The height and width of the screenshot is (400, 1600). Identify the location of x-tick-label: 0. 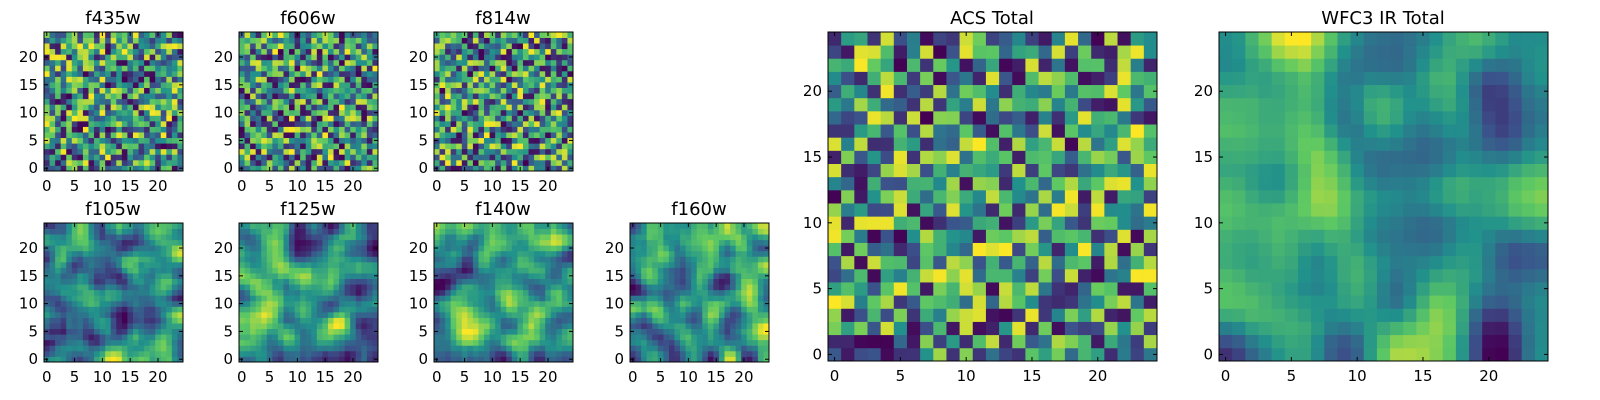
(47, 377).